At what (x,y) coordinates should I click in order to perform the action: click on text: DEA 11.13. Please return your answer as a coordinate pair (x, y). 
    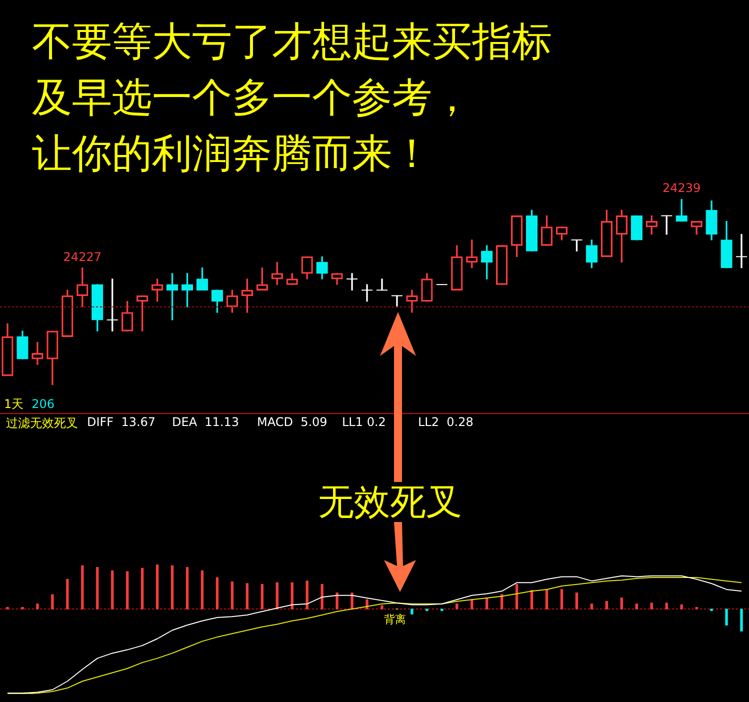
    Looking at the image, I should click on (206, 422).